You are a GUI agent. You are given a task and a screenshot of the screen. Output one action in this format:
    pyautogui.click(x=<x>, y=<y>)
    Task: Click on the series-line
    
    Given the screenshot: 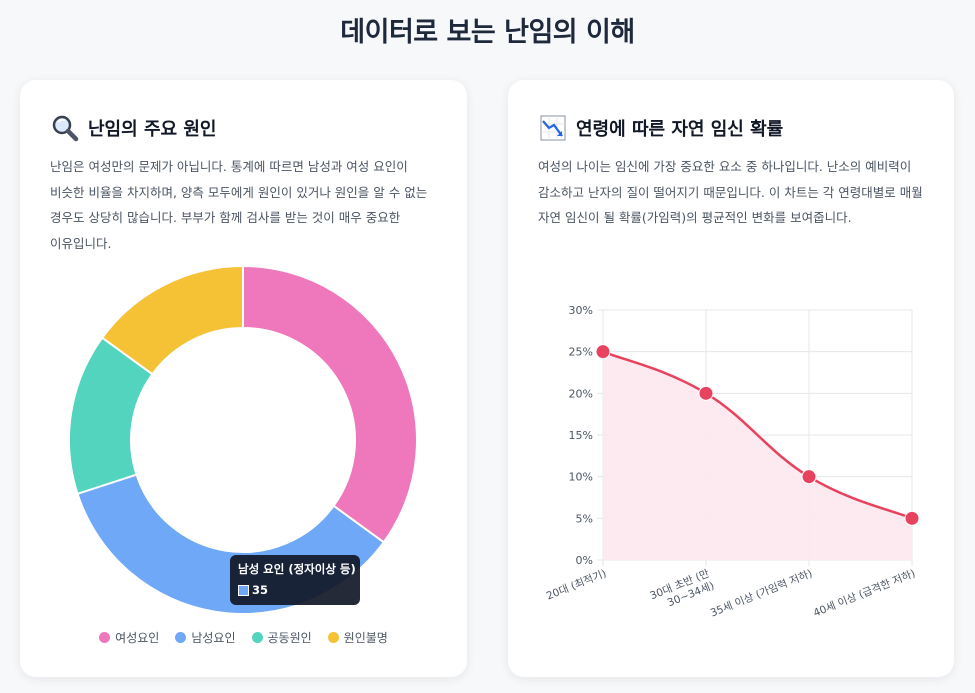 What is the action you would take?
    pyautogui.click(x=757, y=435)
    